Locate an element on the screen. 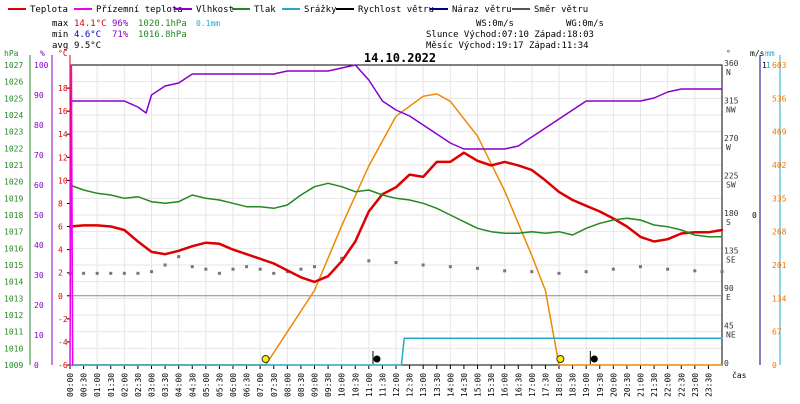  info-sun: Slunce Východ:07:10 Západ:18:03 is located at coordinates (510, 35).